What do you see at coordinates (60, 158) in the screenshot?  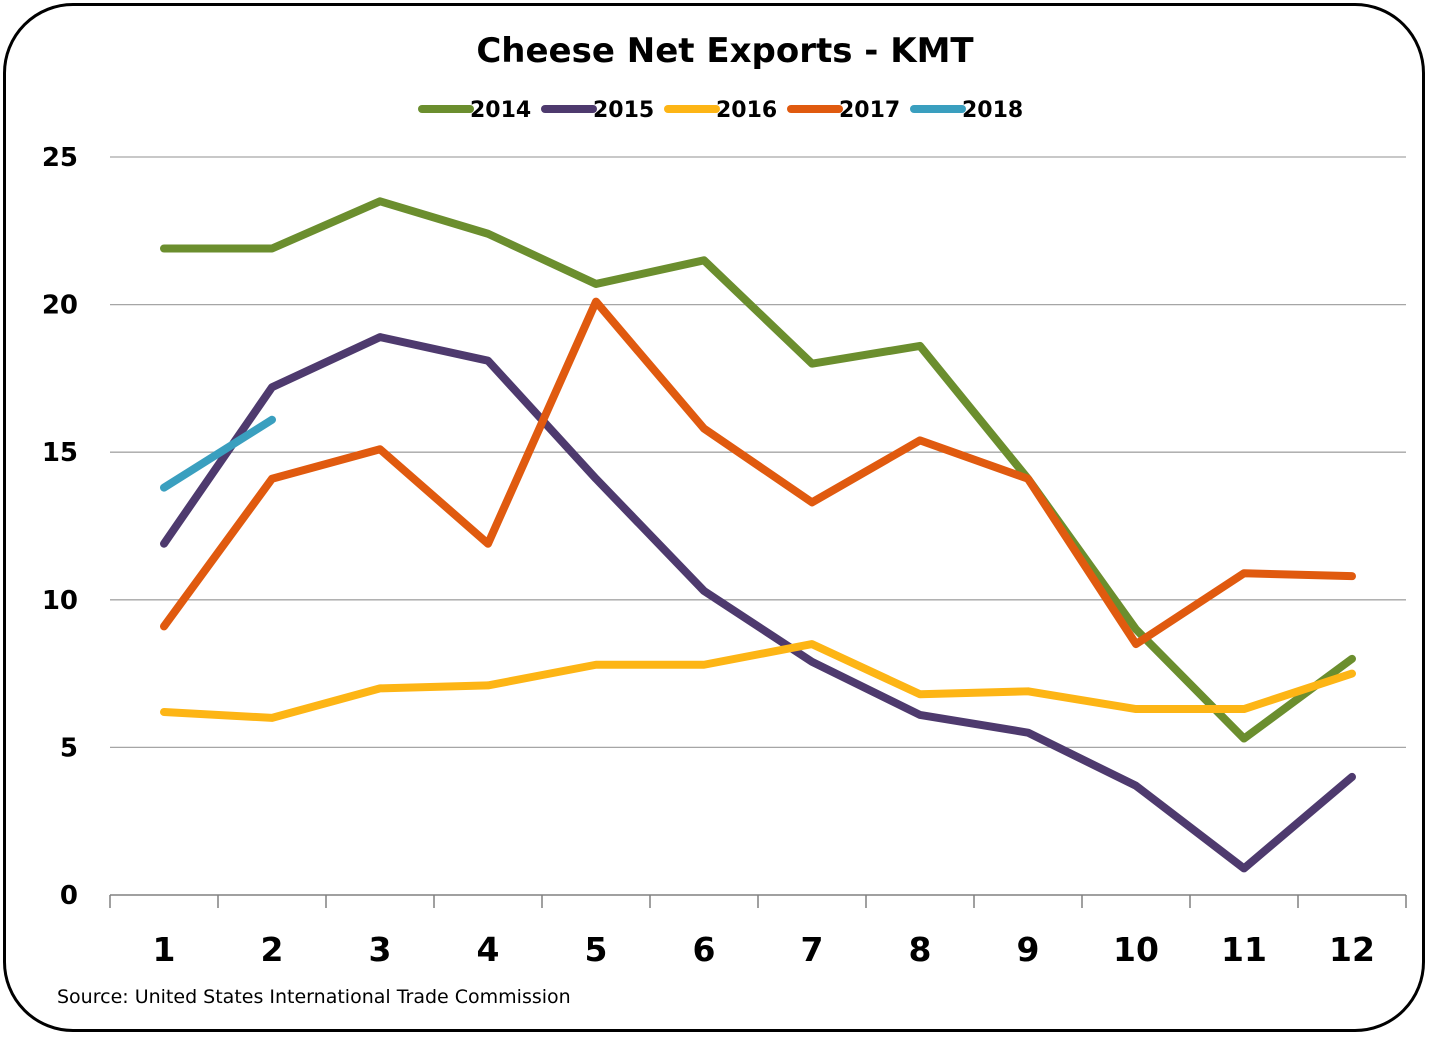 I see `y-tick-label: 25` at bounding box center [60, 158].